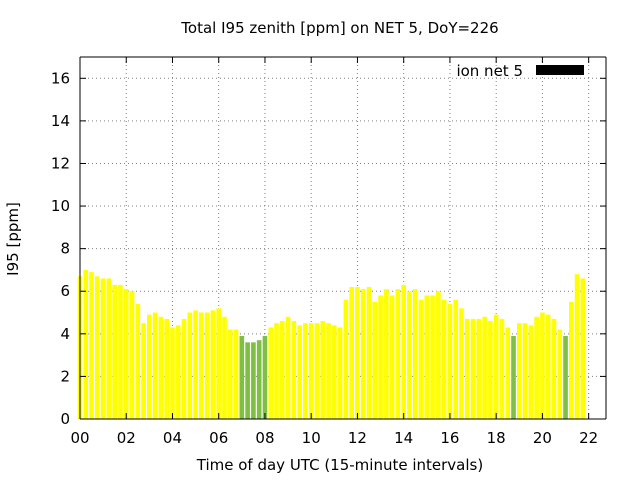  Describe the element at coordinates (60, 121) in the screenshot. I see `y-tick-label: 14` at that location.